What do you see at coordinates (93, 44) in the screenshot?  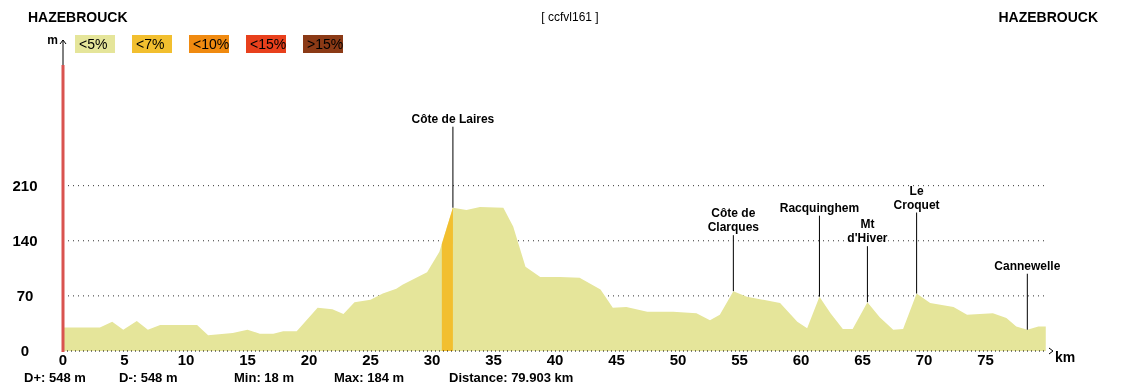 I see `legend-label: <5%` at bounding box center [93, 44].